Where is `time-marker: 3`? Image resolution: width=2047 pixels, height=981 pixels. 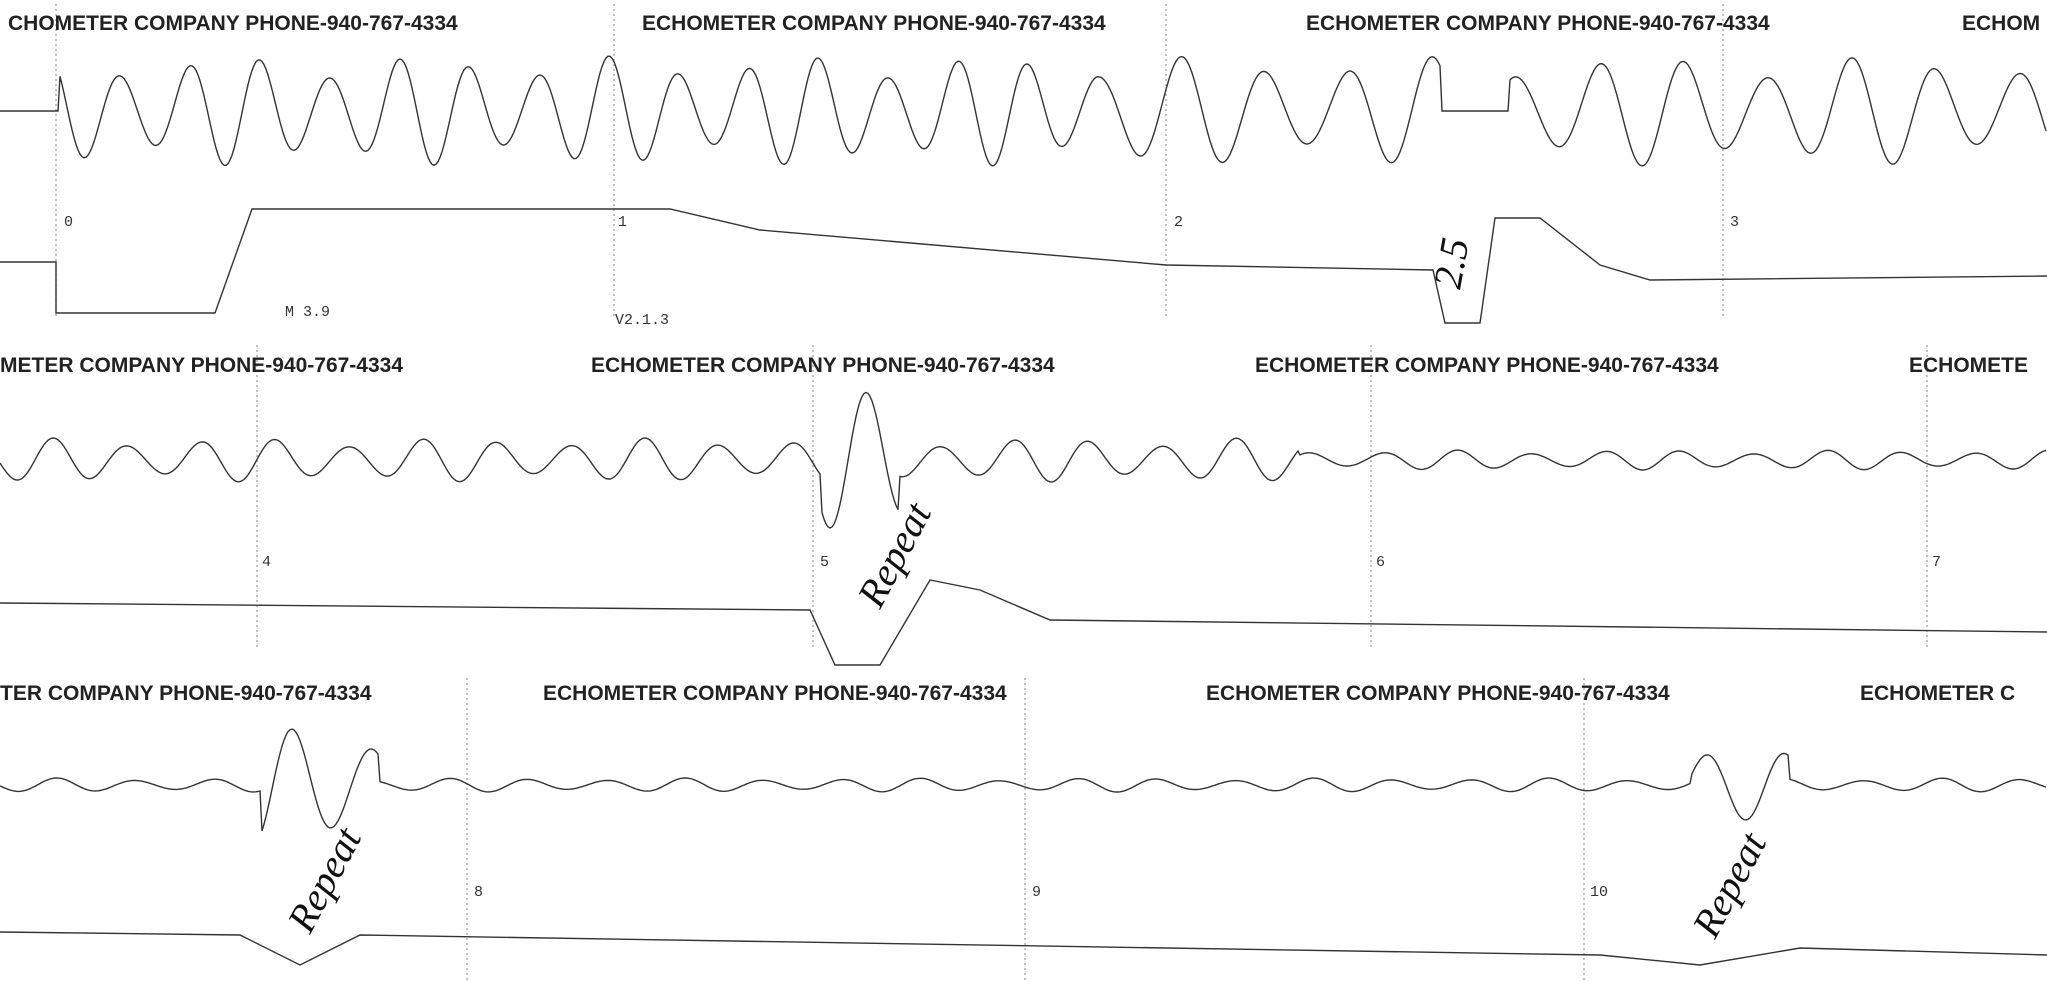
time-marker: 3 is located at coordinates (1734, 222).